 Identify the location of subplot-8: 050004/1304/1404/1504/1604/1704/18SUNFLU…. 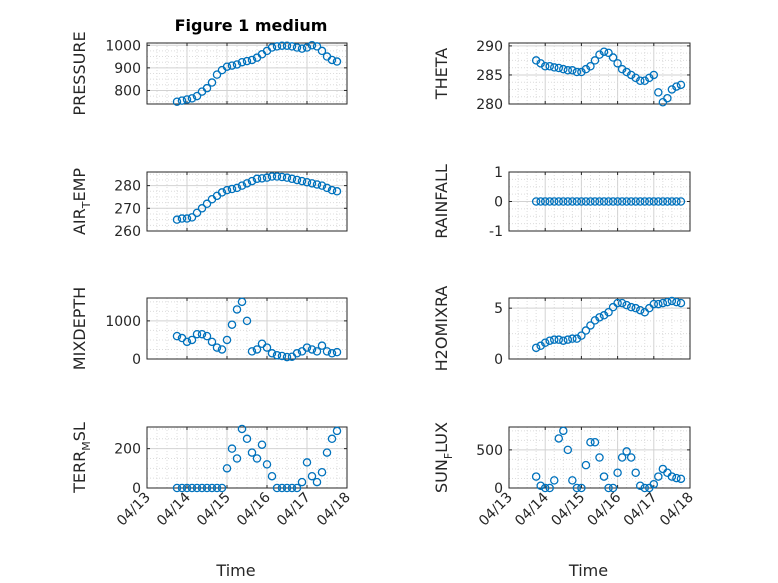
(564, 501).